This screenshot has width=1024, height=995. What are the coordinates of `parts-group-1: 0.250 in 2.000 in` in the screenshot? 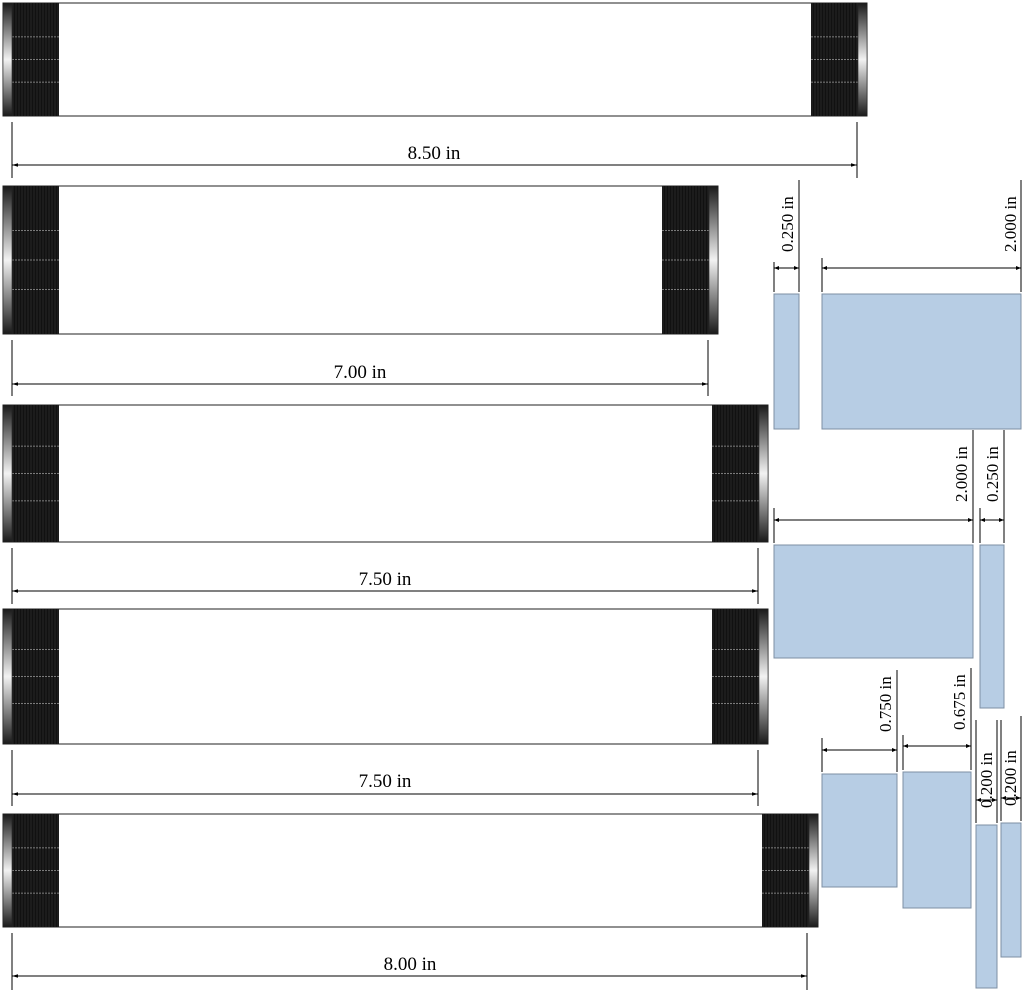 It's located at (897, 305).